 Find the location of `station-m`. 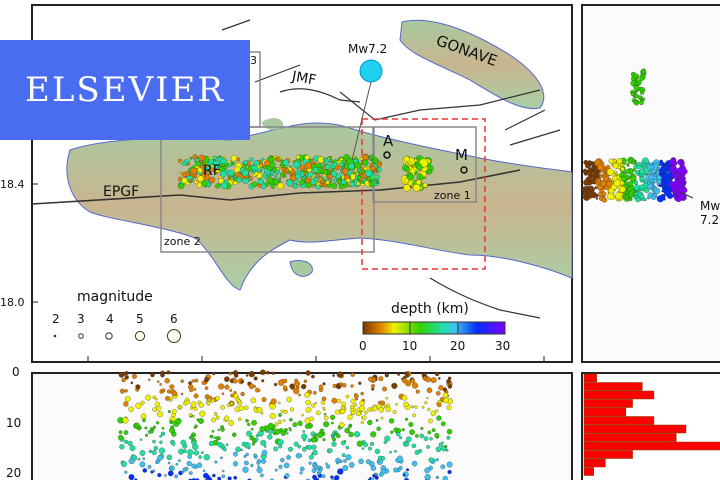

station-m is located at coordinates (464, 170).